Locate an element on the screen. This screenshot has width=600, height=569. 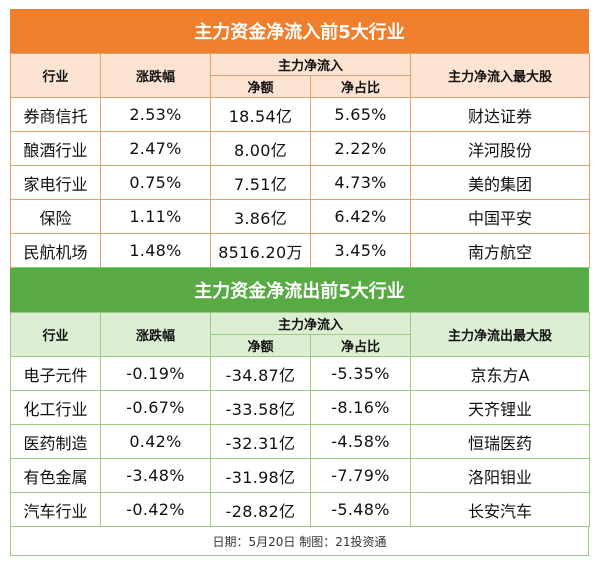
net-amount-cell: -34.87亿 is located at coordinates (260, 373).